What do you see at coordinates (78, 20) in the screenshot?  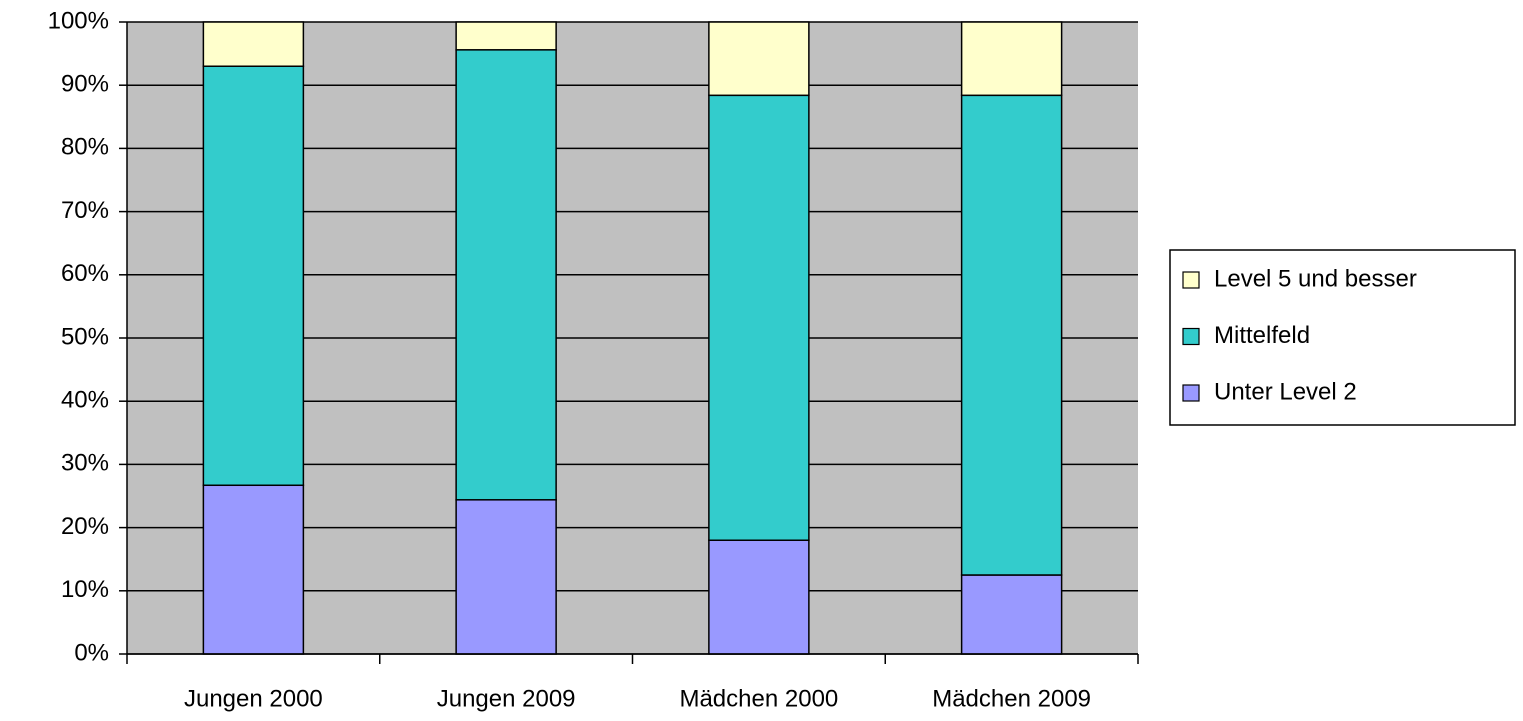 I see `y-tick-label: 100%` at bounding box center [78, 20].